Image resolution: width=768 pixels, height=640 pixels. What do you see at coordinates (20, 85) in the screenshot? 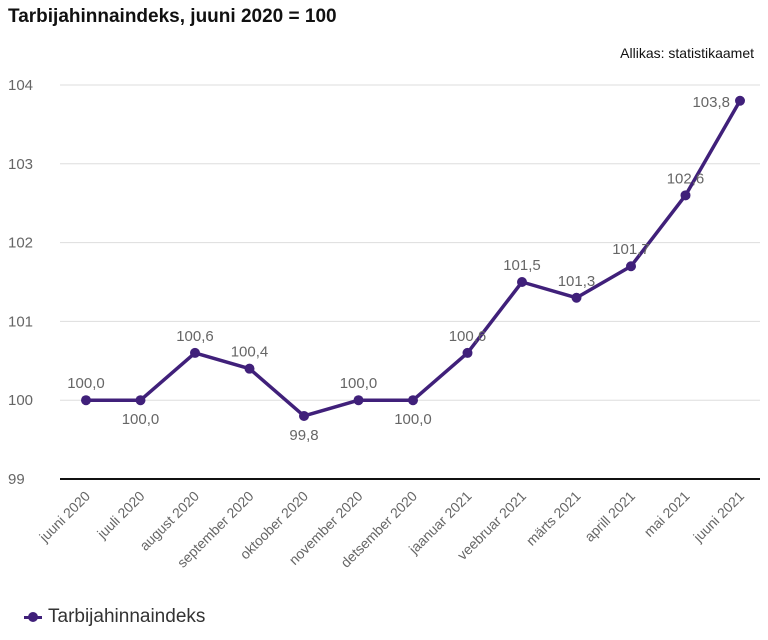
I see `y-tick-label: 104` at bounding box center [20, 85].